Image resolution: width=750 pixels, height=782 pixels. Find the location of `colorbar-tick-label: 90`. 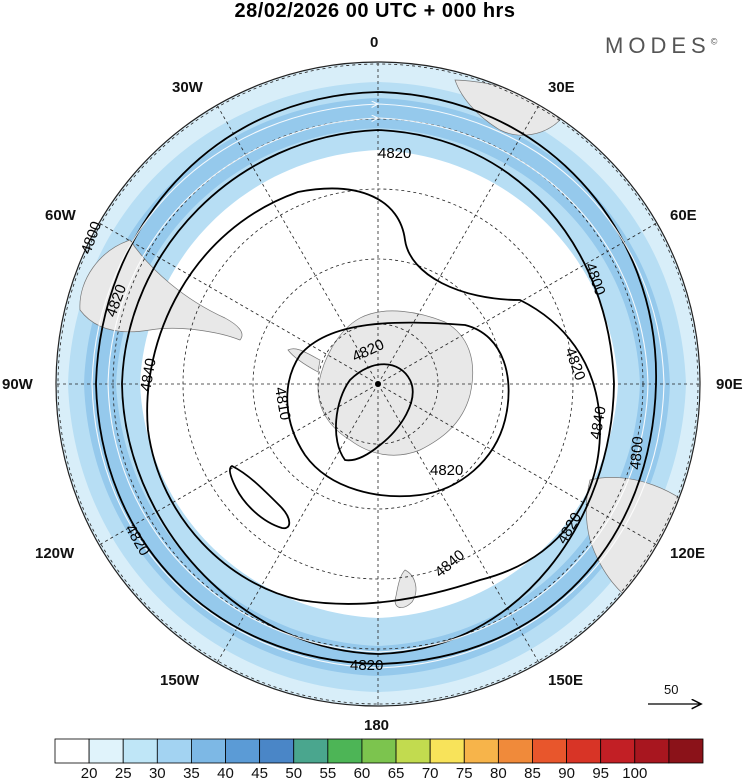

colorbar-tick-label: 90 is located at coordinates (566, 773).